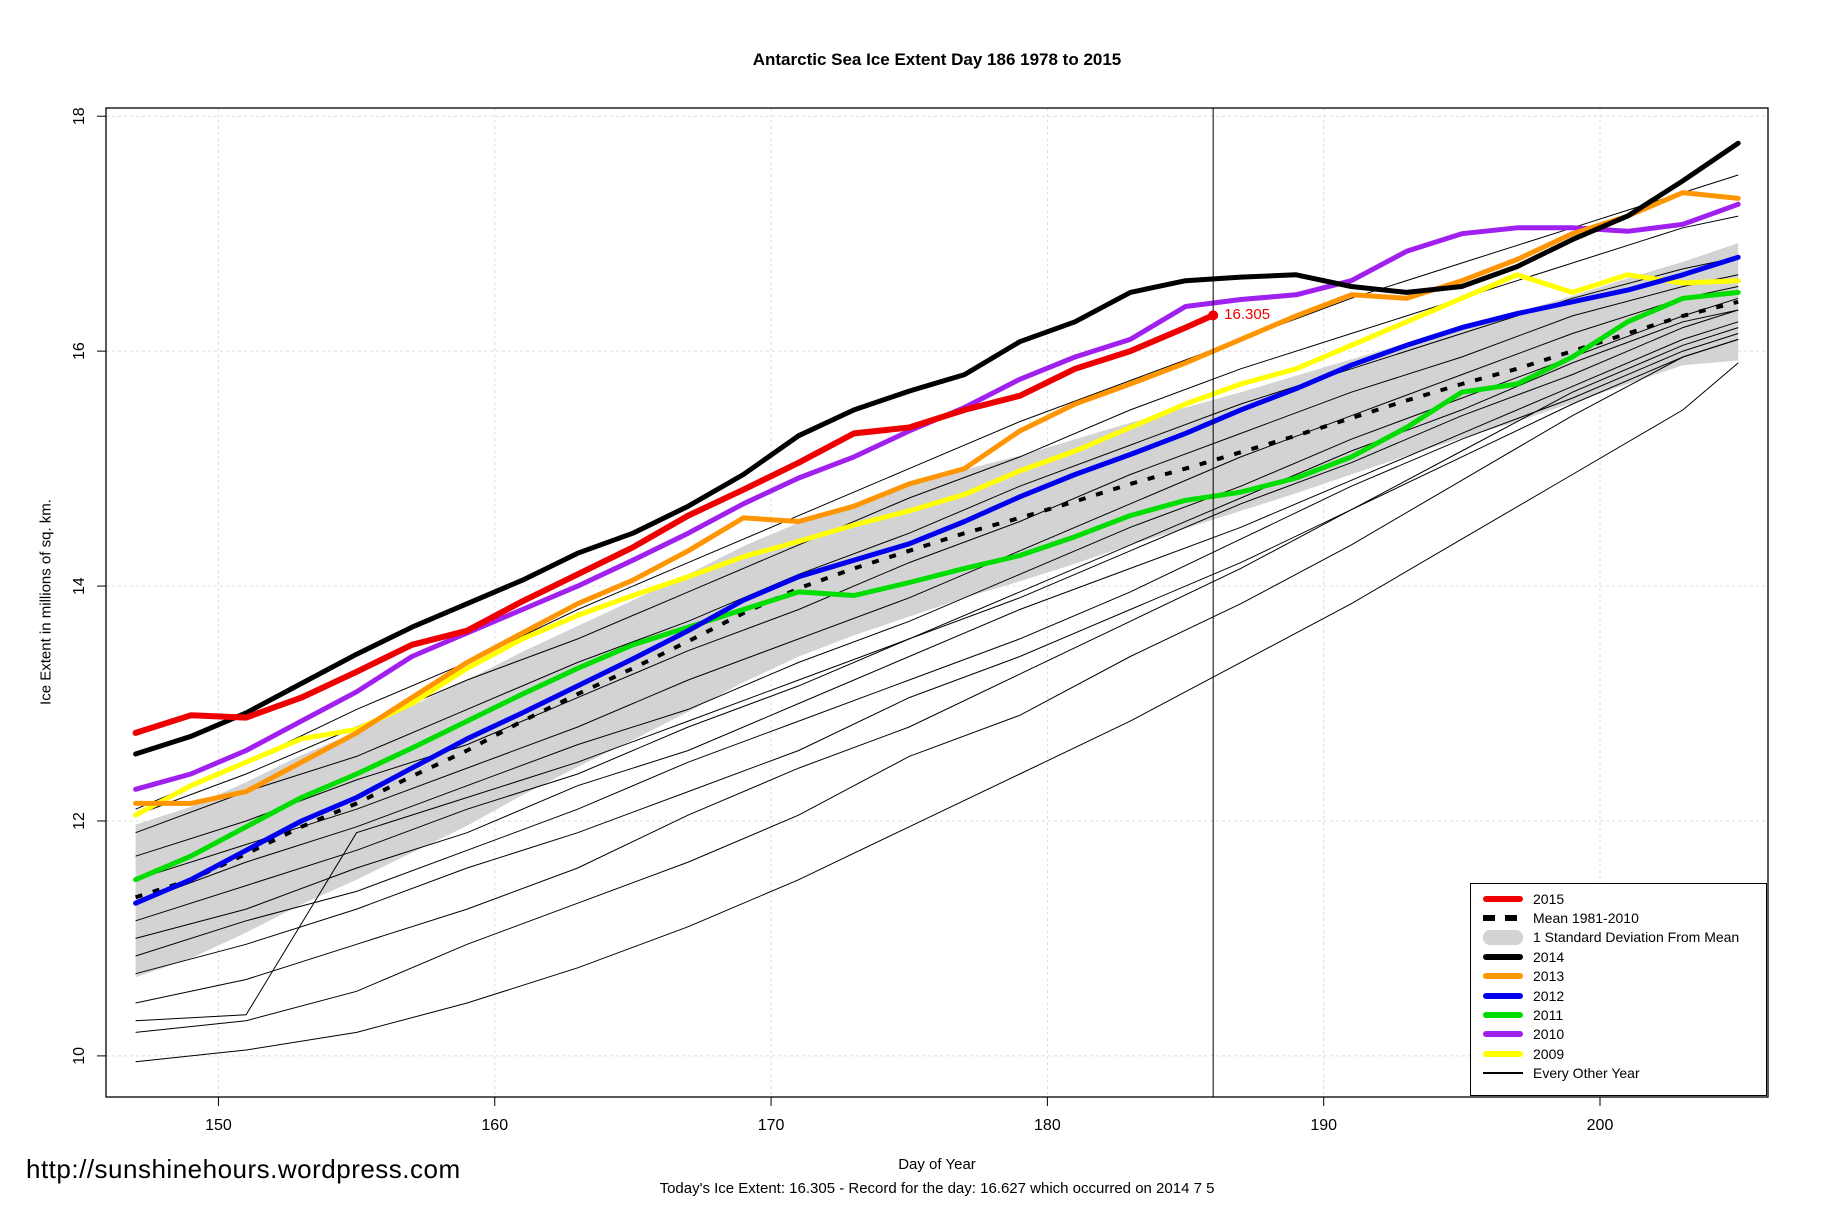  What do you see at coordinates (1618, 995) in the screenshot?
I see `legend-item-2012: 2012` at bounding box center [1618, 995].